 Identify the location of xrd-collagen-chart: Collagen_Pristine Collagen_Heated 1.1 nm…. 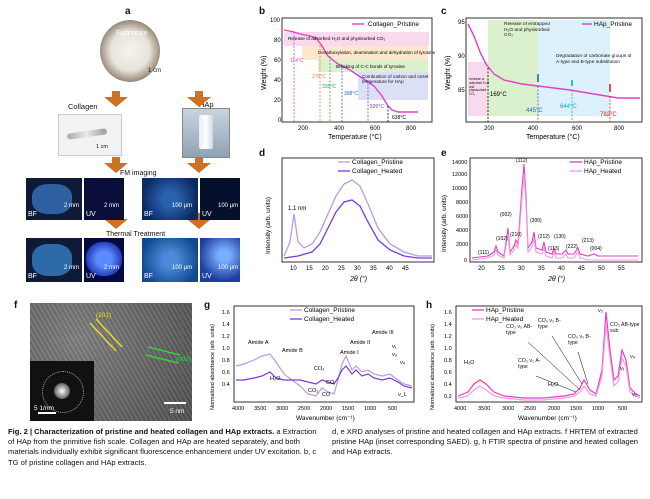
(350, 220).